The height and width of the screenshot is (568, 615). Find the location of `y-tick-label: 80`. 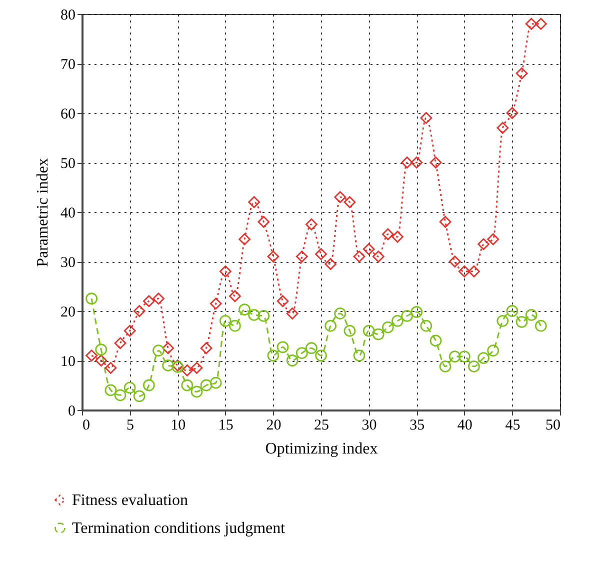

y-tick-label: 80 is located at coordinates (68, 16).